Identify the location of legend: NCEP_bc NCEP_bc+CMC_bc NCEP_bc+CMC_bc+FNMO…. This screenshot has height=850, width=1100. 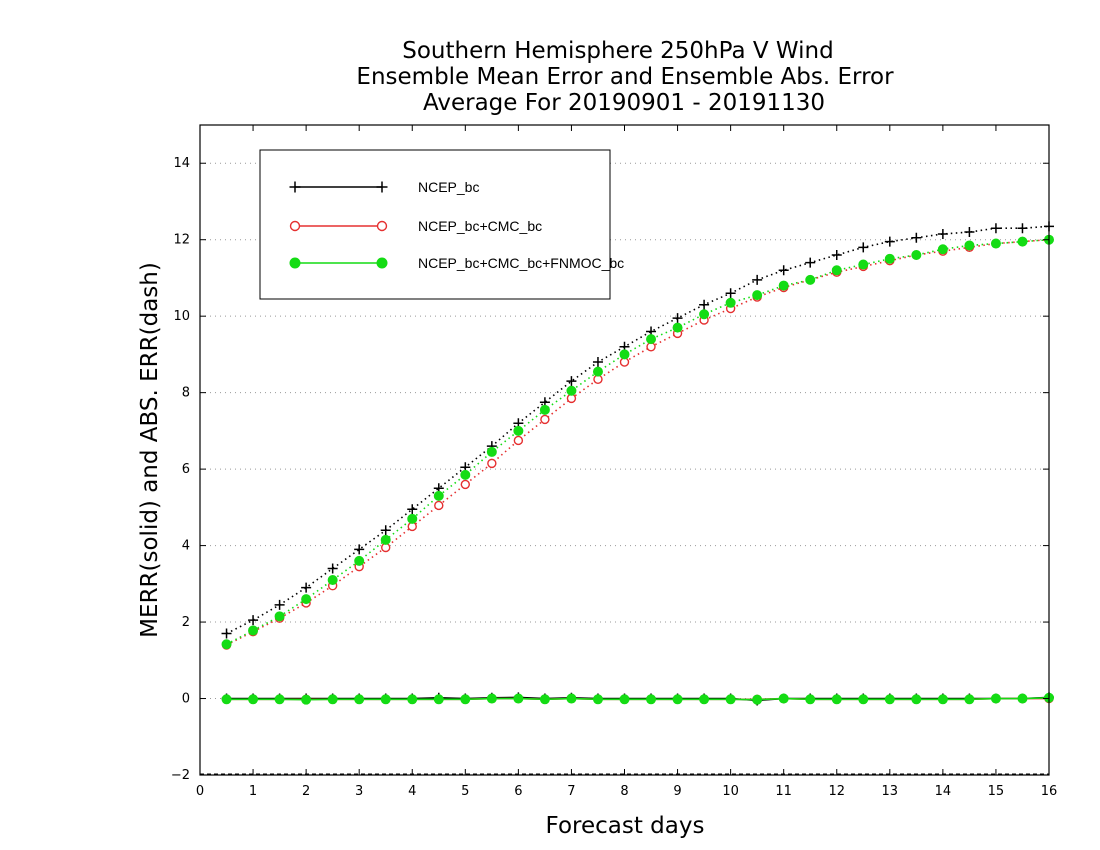
(441, 224).